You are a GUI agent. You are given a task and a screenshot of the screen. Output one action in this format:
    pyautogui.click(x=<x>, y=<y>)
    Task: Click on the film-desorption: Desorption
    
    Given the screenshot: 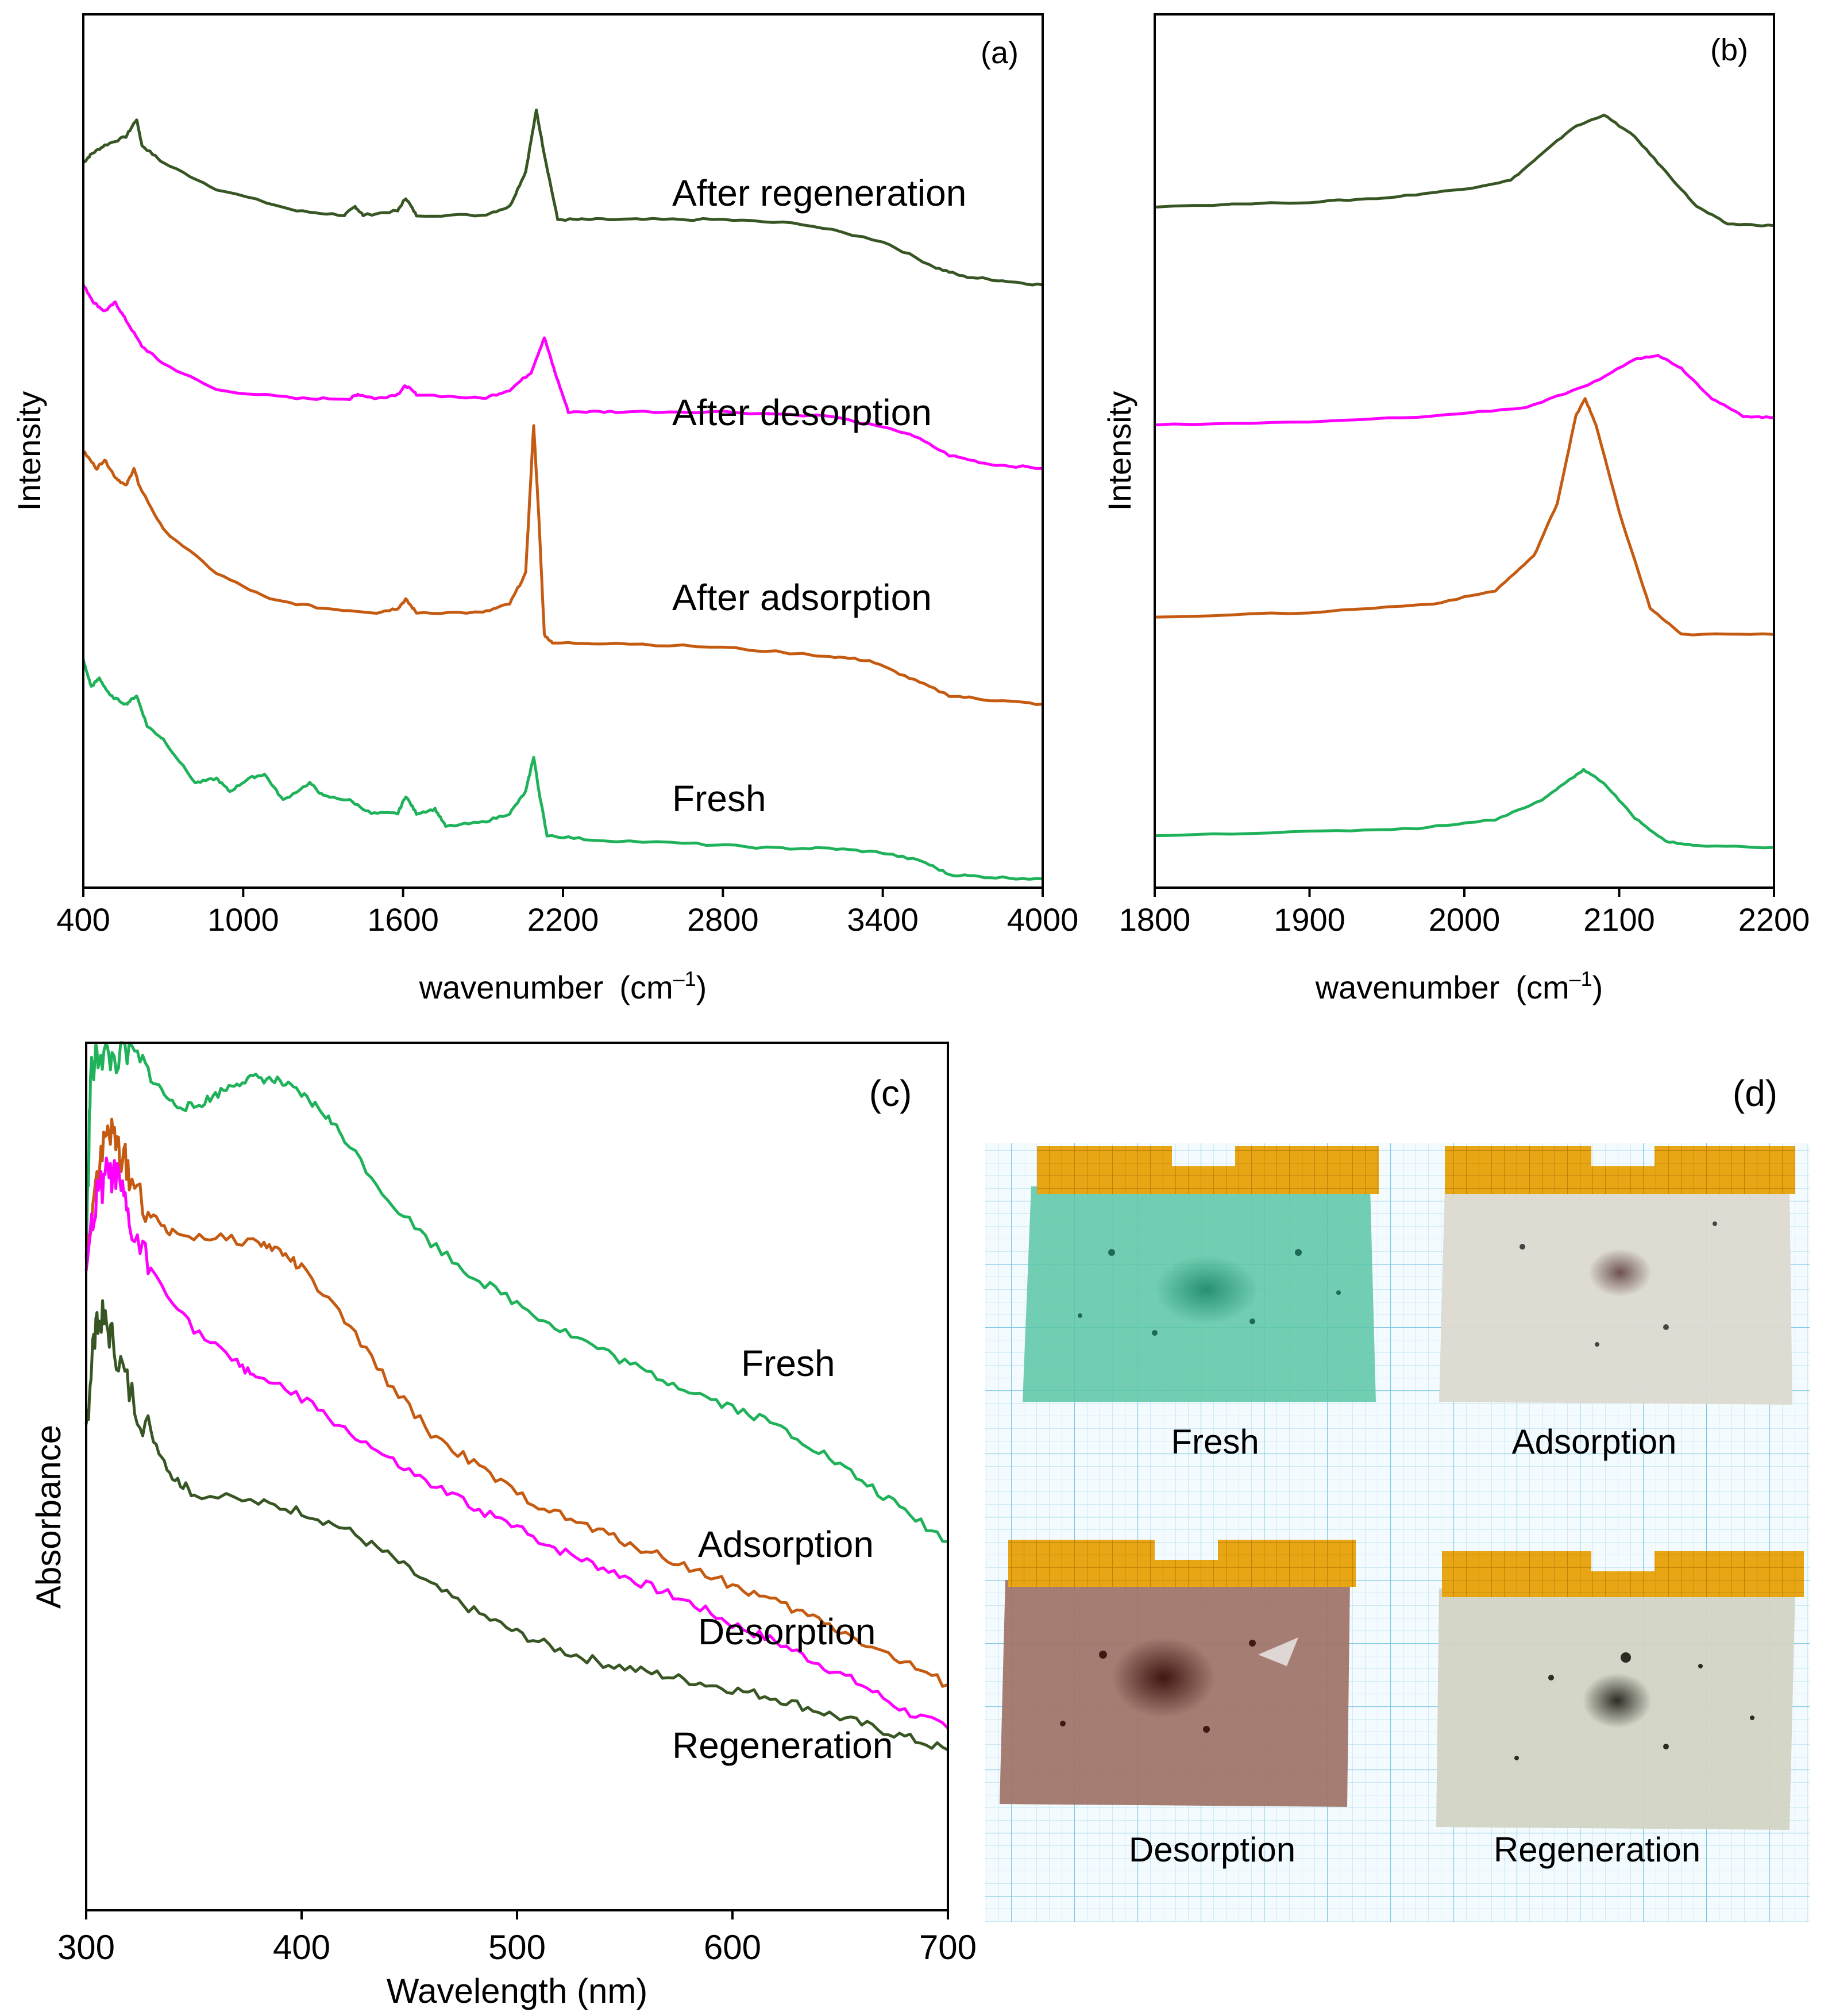 What is the action you would take?
    pyautogui.click(x=1178, y=1704)
    